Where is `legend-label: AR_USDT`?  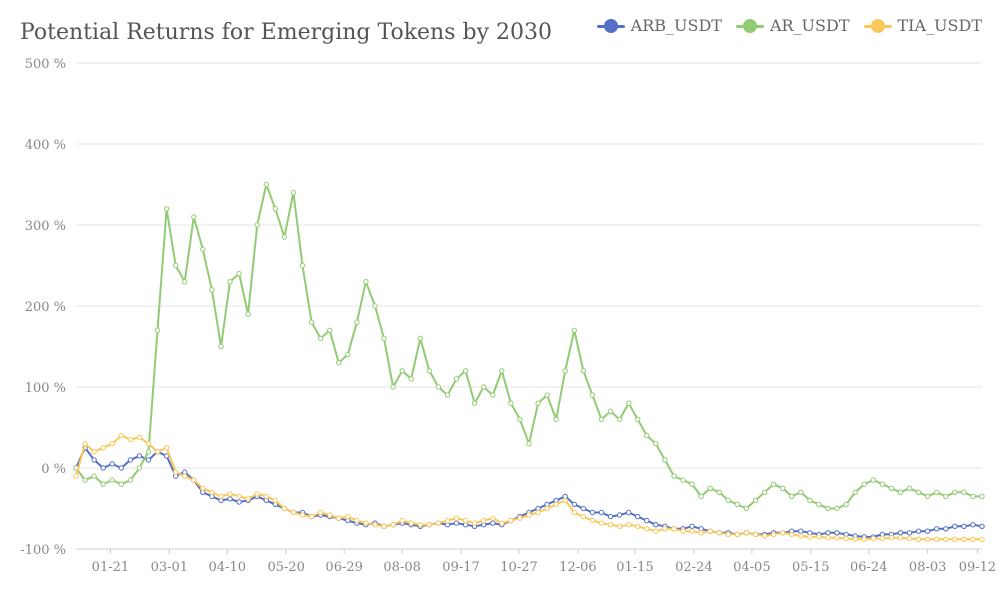
legend-label: AR_USDT is located at coordinates (809, 25).